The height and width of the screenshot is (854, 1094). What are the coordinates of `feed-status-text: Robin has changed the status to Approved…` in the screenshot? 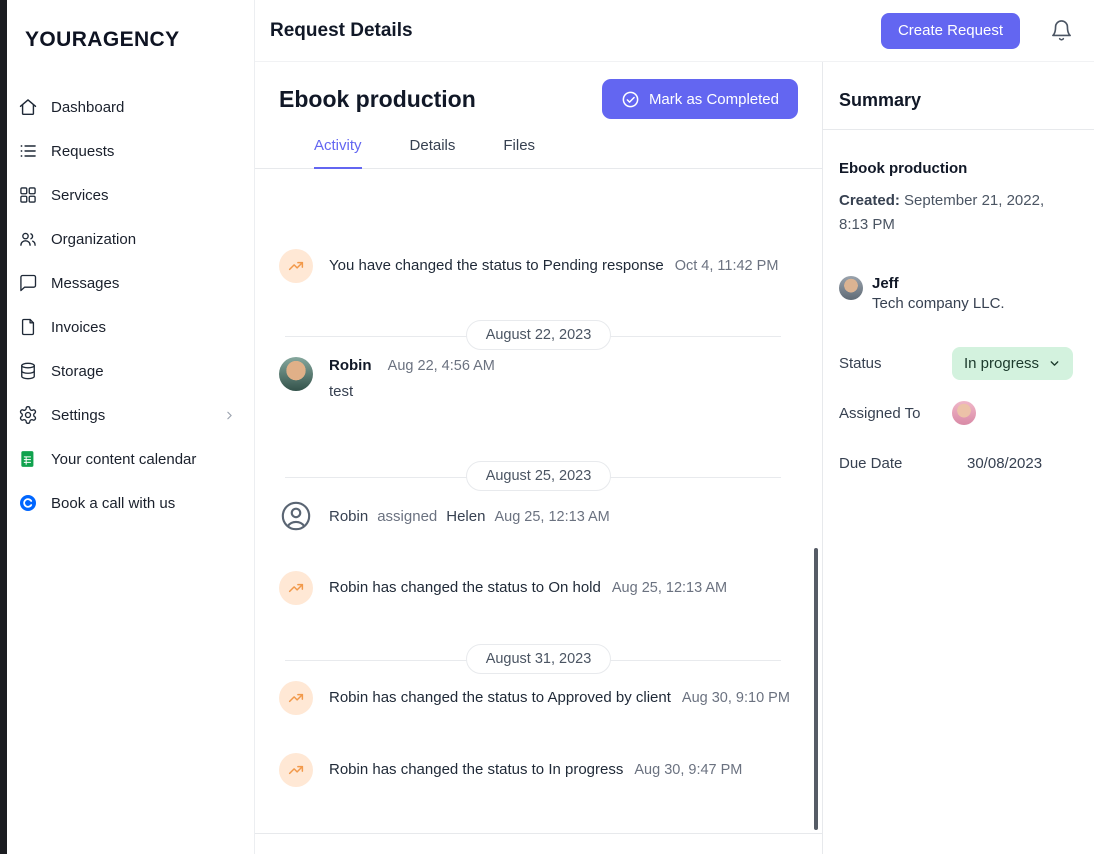 It's located at (500, 697).